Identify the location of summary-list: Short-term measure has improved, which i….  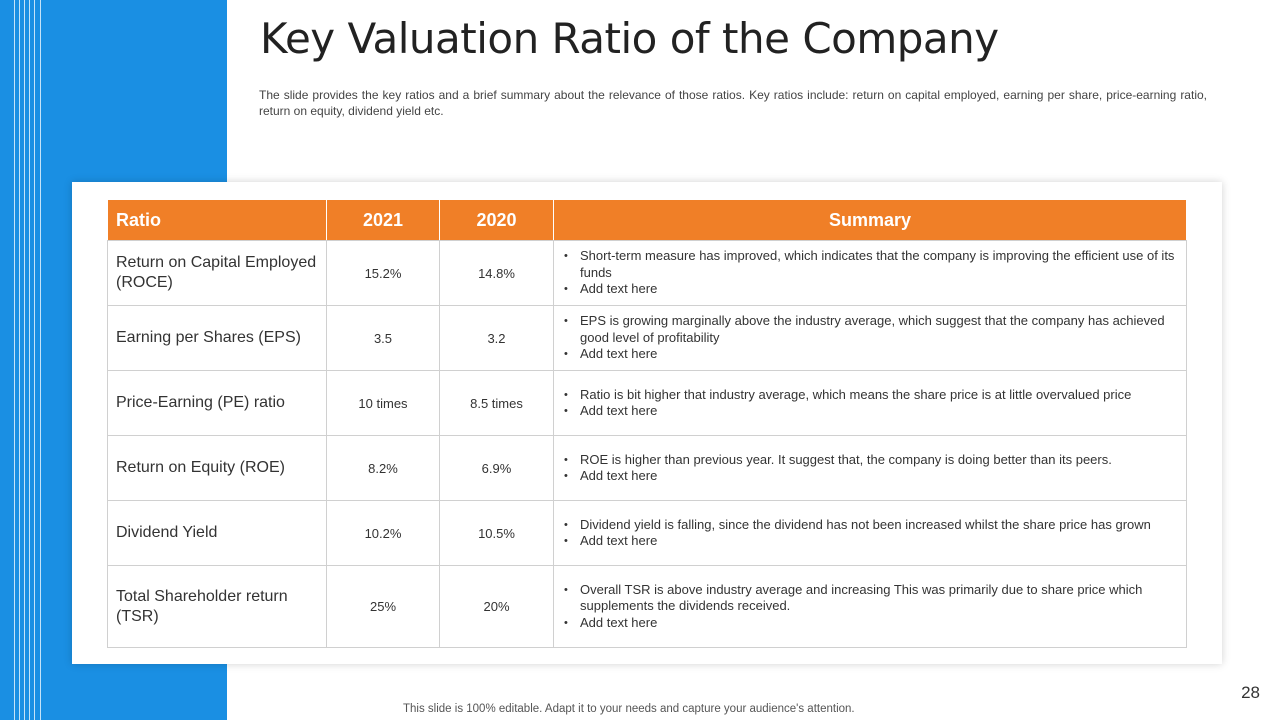
(870, 273).